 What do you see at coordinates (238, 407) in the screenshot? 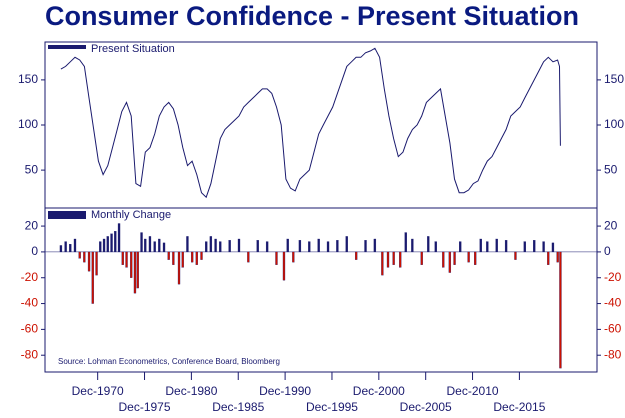
I see `x-tick-label: Dec-1985` at bounding box center [238, 407].